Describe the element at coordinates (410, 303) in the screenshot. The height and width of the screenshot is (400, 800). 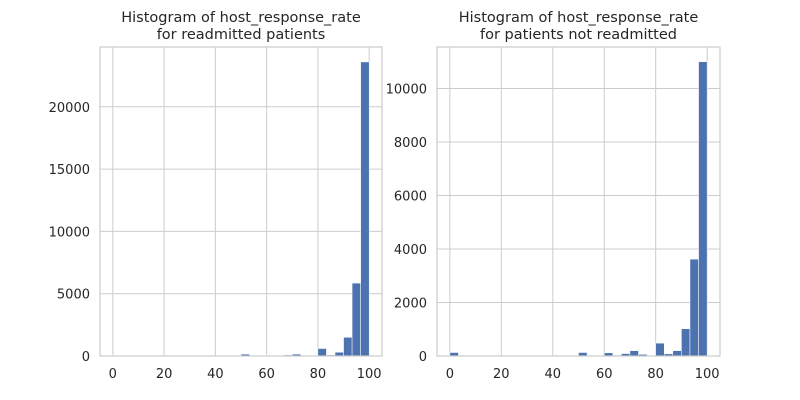
I see `y-tick-label: 2000` at that location.